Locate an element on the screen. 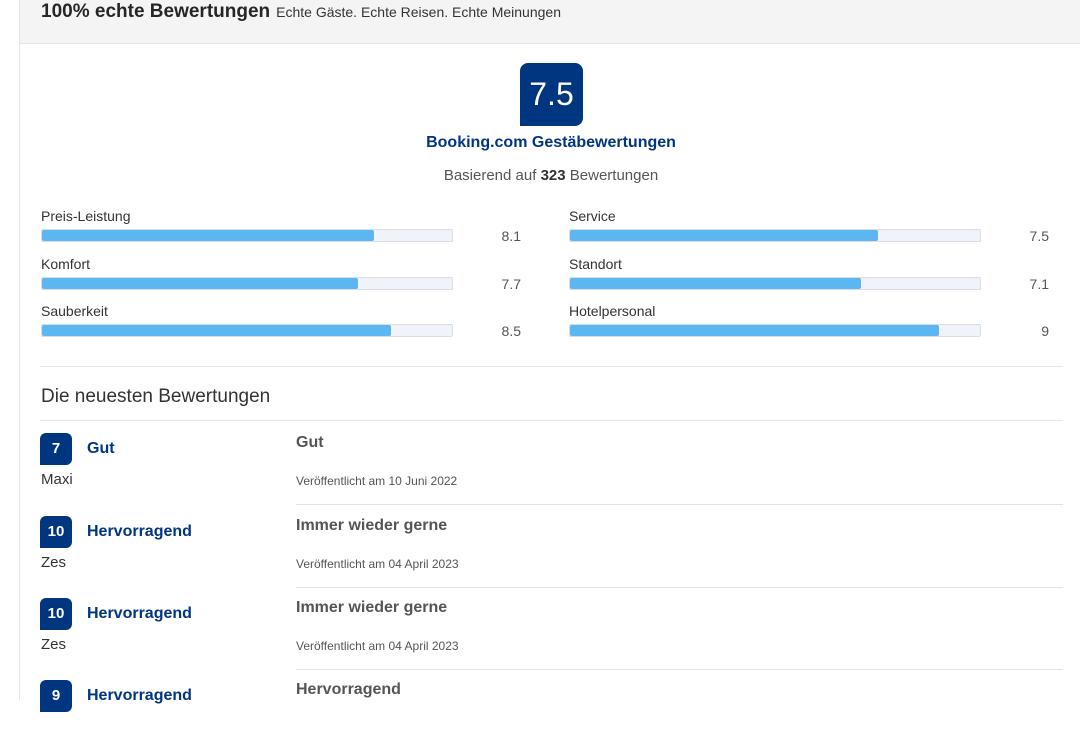  category-value: 7.7 is located at coordinates (511, 284).